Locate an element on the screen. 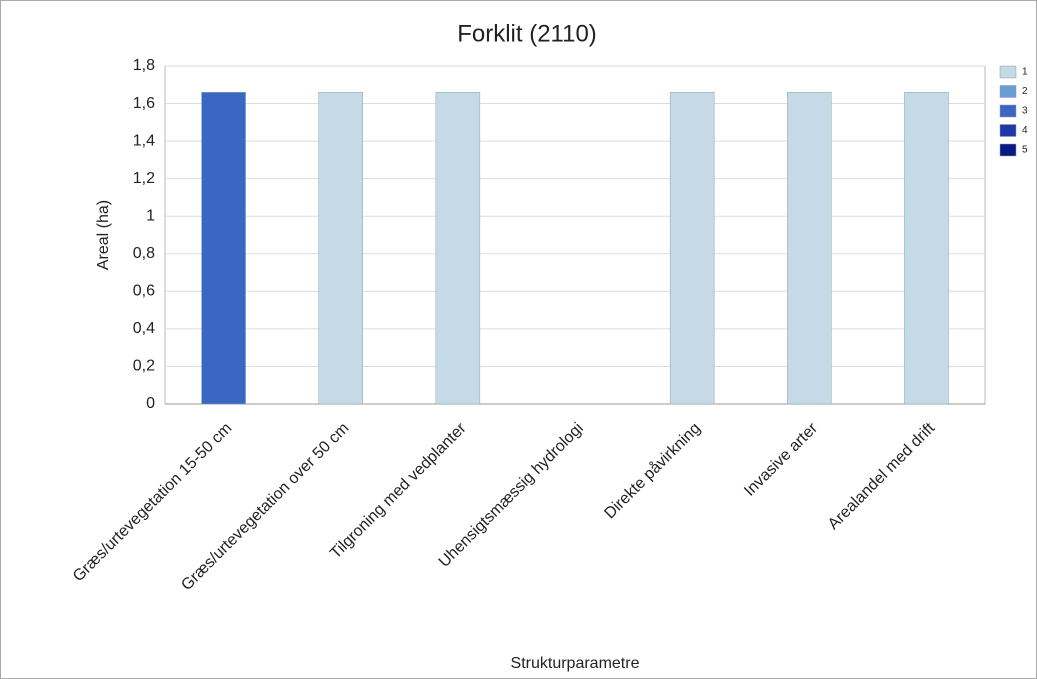 The height and width of the screenshot is (679, 1037). y-tick-label: 1,6 is located at coordinates (144, 103).